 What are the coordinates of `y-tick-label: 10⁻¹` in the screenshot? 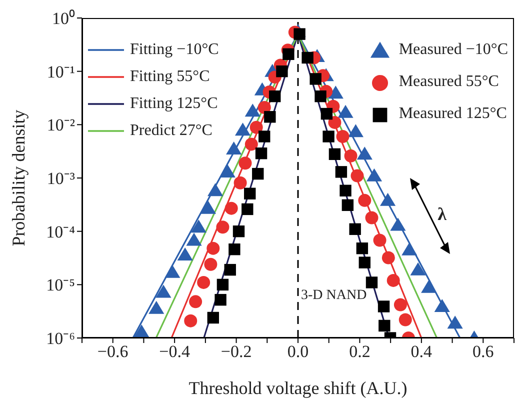 It's located at (60, 72).